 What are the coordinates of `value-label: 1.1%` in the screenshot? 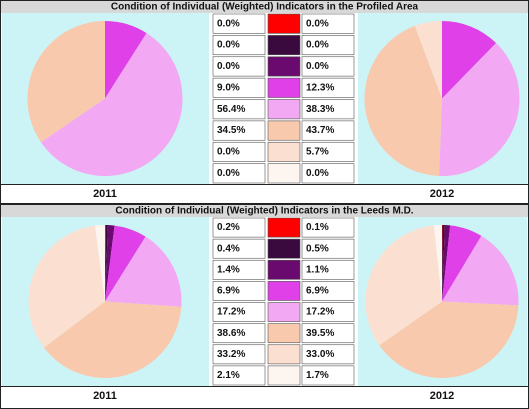 It's located at (317, 269).